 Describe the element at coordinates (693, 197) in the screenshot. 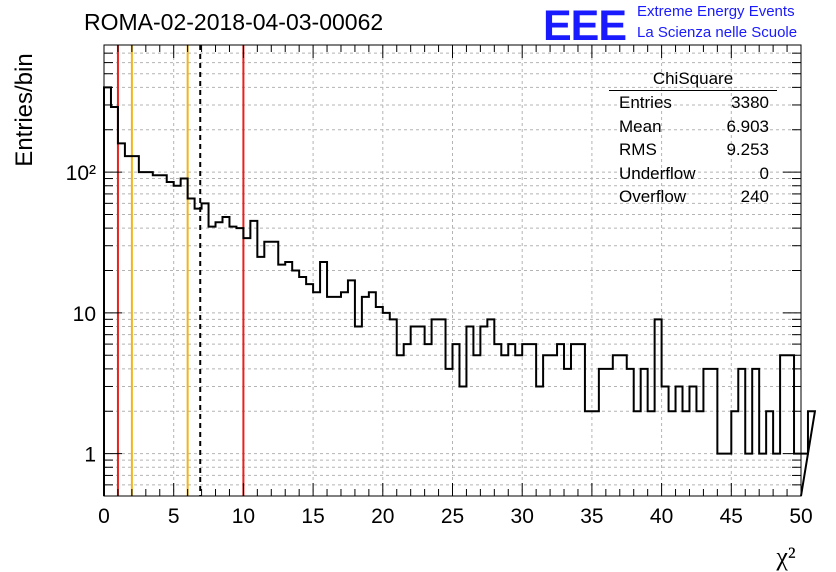

I see `stats-row-overflow: Overflow 240` at that location.